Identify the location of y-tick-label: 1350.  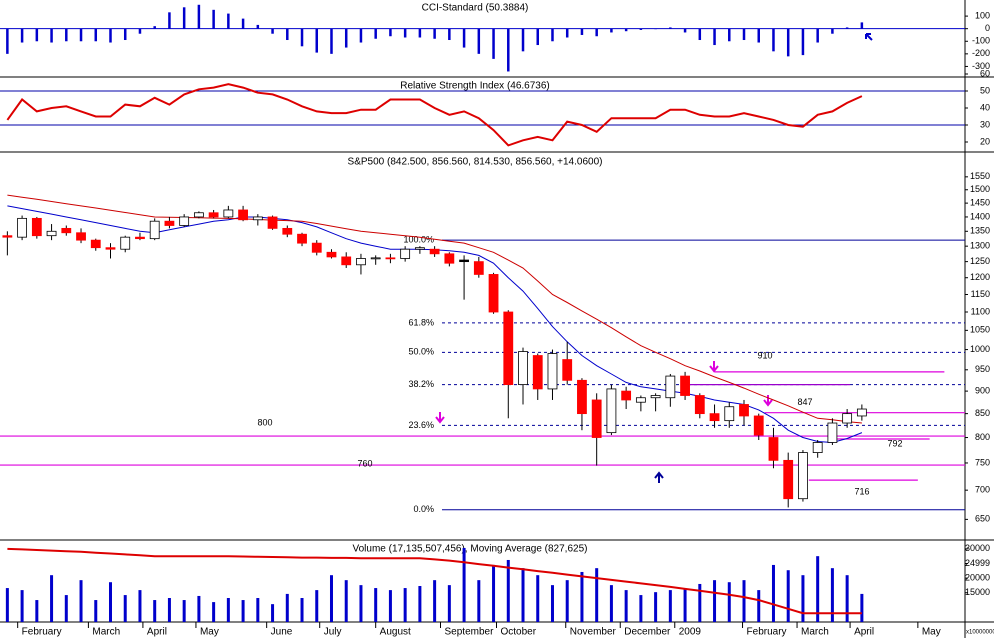
(980, 231).